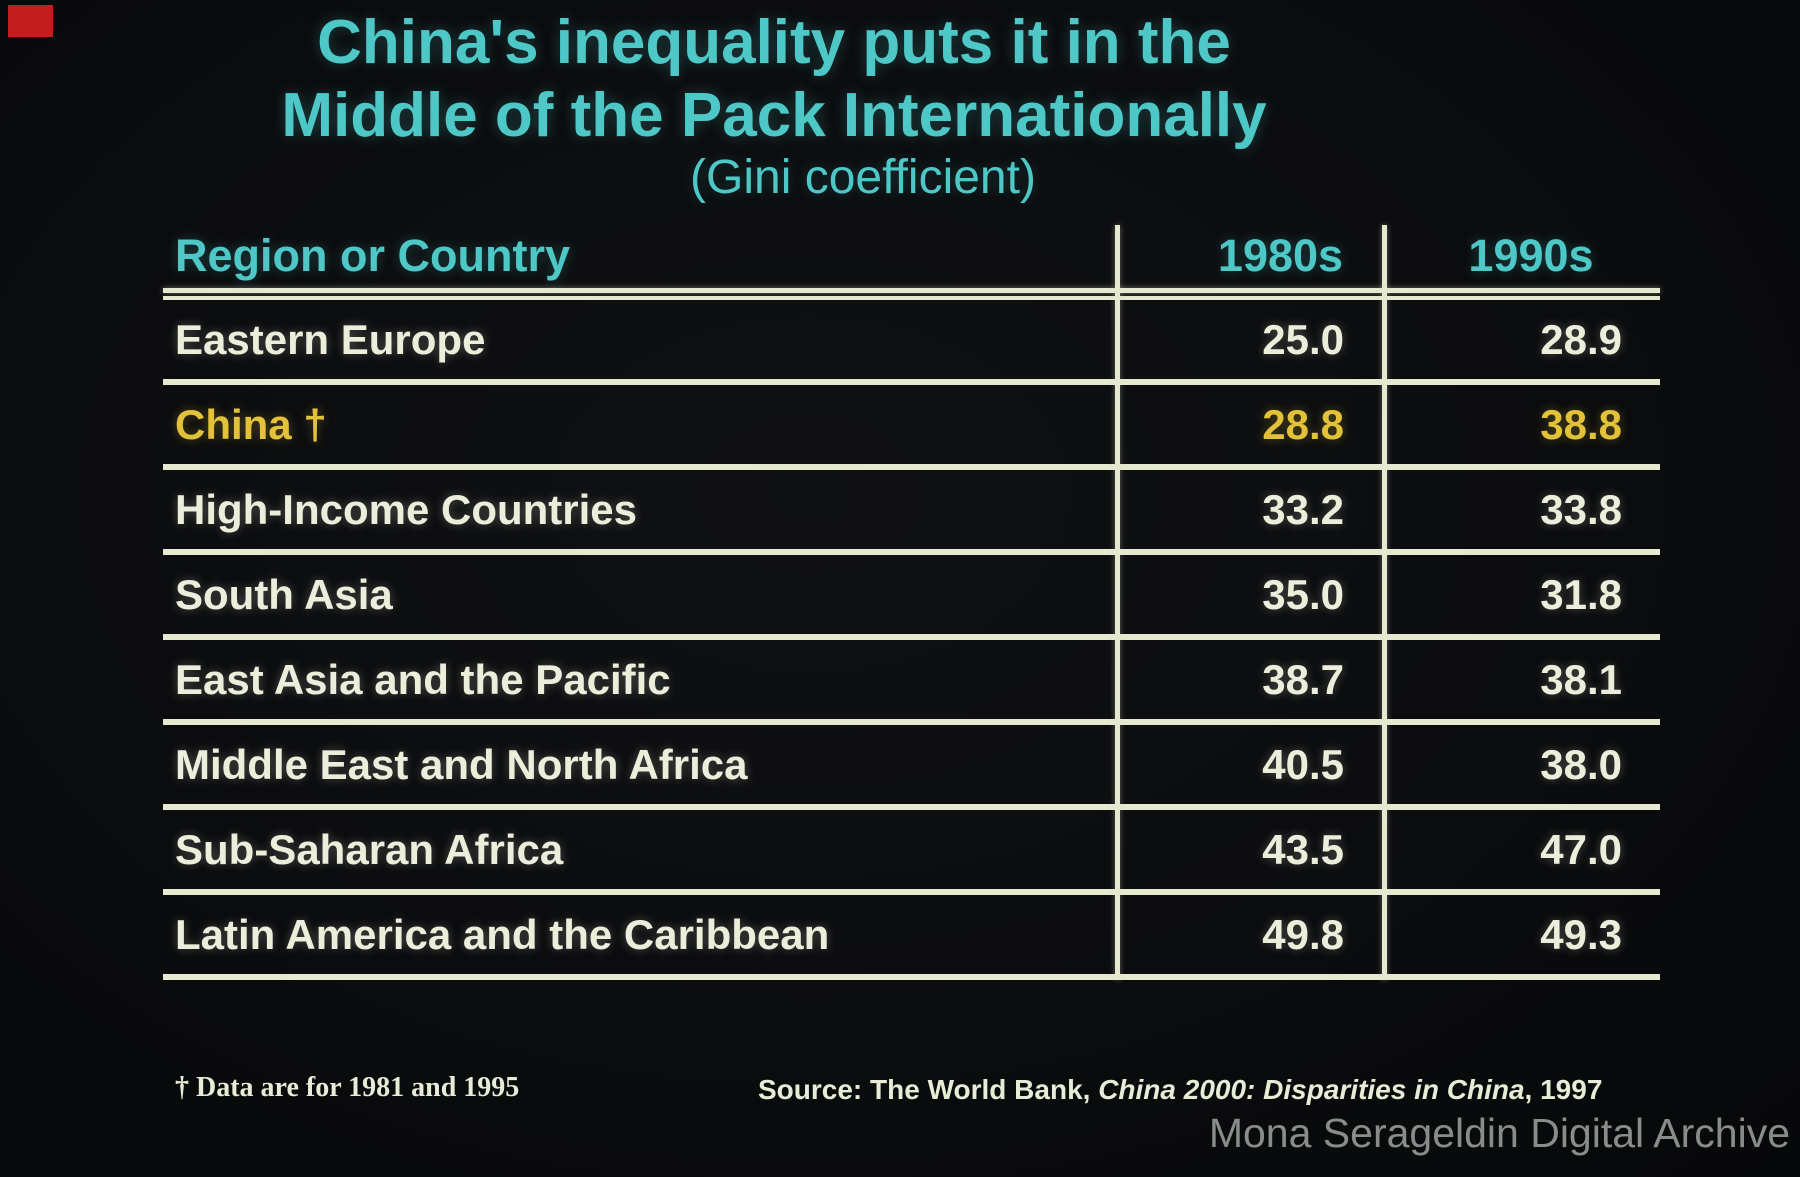  What do you see at coordinates (911, 256) in the screenshot?
I see `table-header-row: Region or Country 1980s 1990s` at bounding box center [911, 256].